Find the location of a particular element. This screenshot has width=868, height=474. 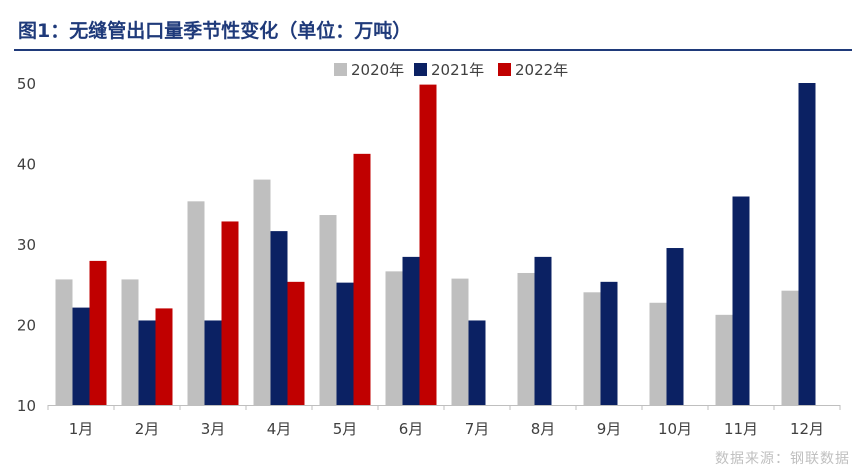

x-axis: 1月 2月 3月 4月 5月 6月 7月 8月 9月 10月 11月 12月 is located at coordinates (444, 421).